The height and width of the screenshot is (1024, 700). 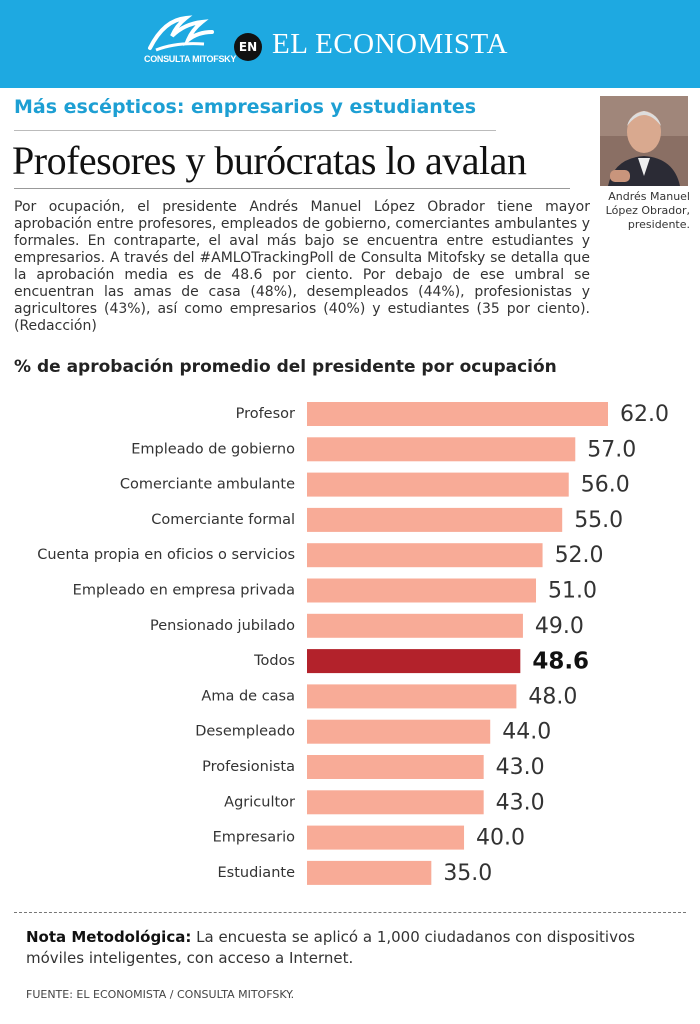 What do you see at coordinates (213, 449) in the screenshot?
I see `category-label: Empleado de gobierno` at bounding box center [213, 449].